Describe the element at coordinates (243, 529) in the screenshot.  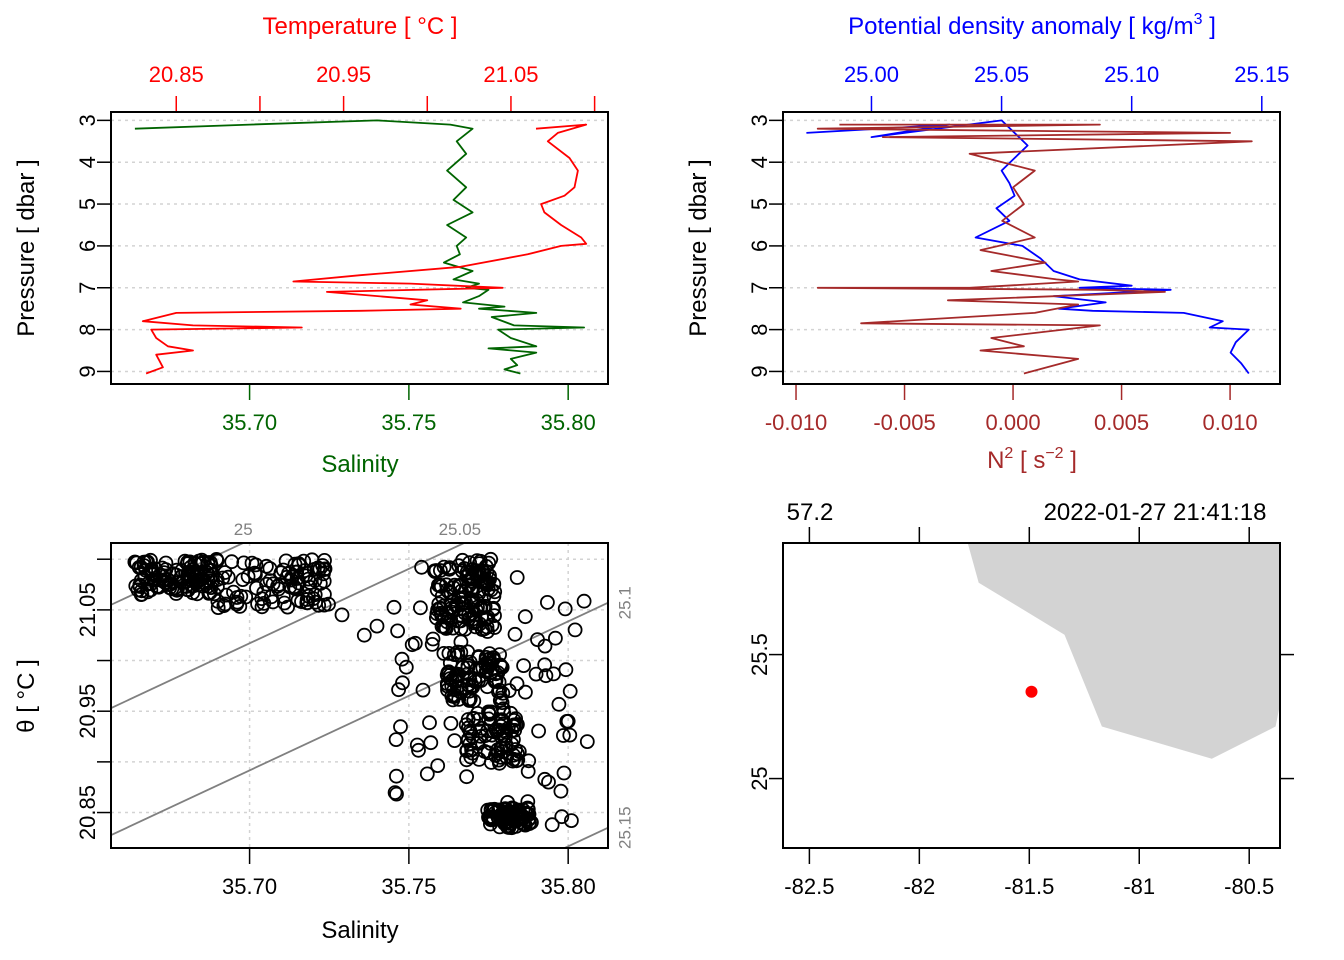
I see `isopycnal-label: 25` at that location.